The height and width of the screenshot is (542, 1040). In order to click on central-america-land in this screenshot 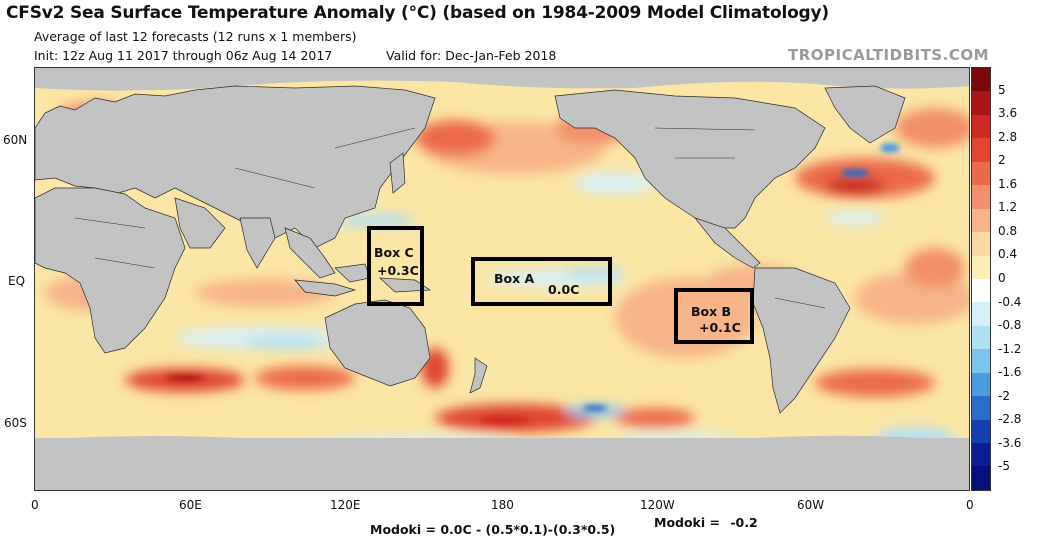, I will do `click(727, 243)`.